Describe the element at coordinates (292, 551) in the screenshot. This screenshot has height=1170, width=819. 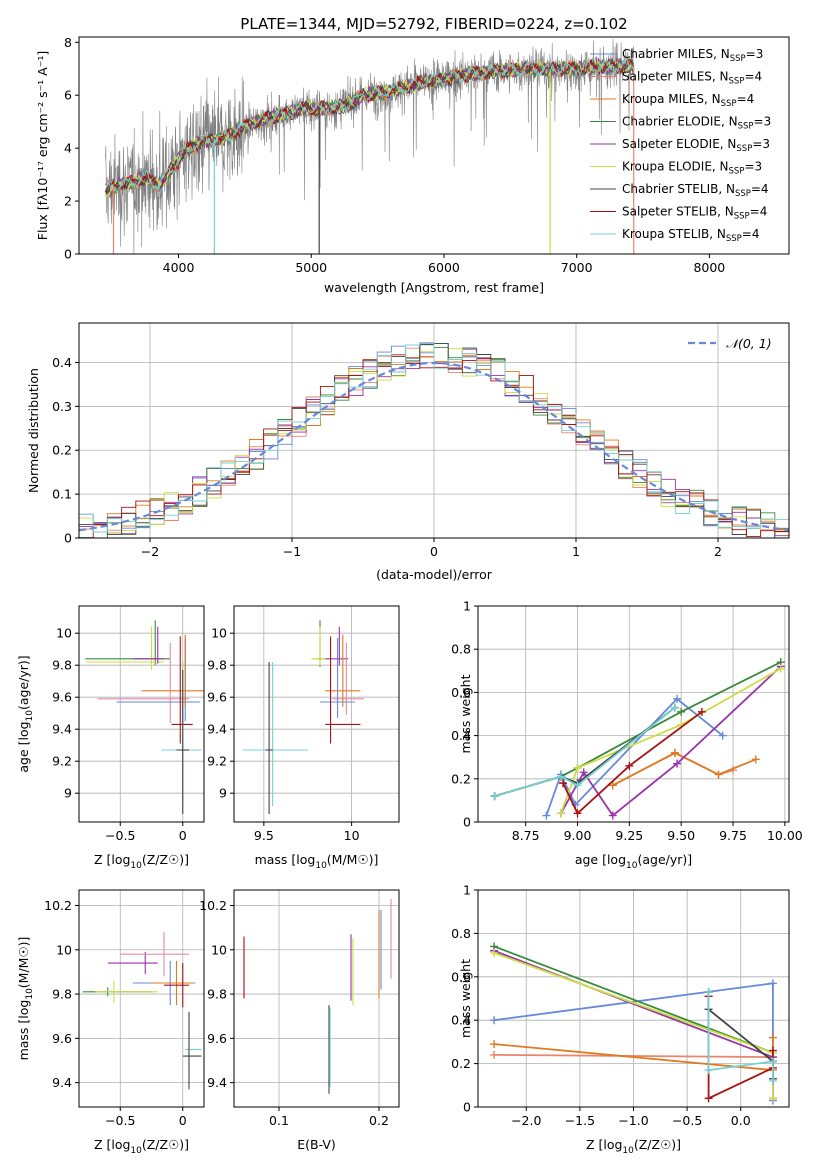
I see `x-tick-label: −1` at that location.